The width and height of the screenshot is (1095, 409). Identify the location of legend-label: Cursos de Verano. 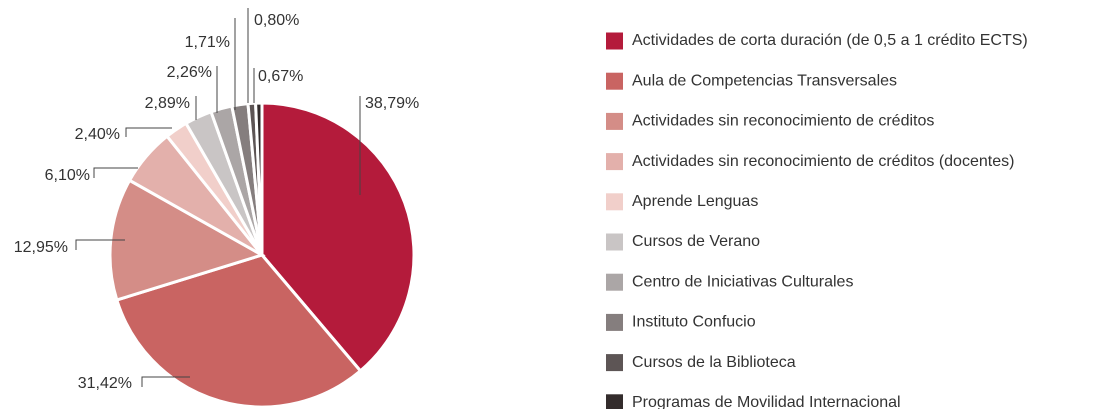
(696, 241).